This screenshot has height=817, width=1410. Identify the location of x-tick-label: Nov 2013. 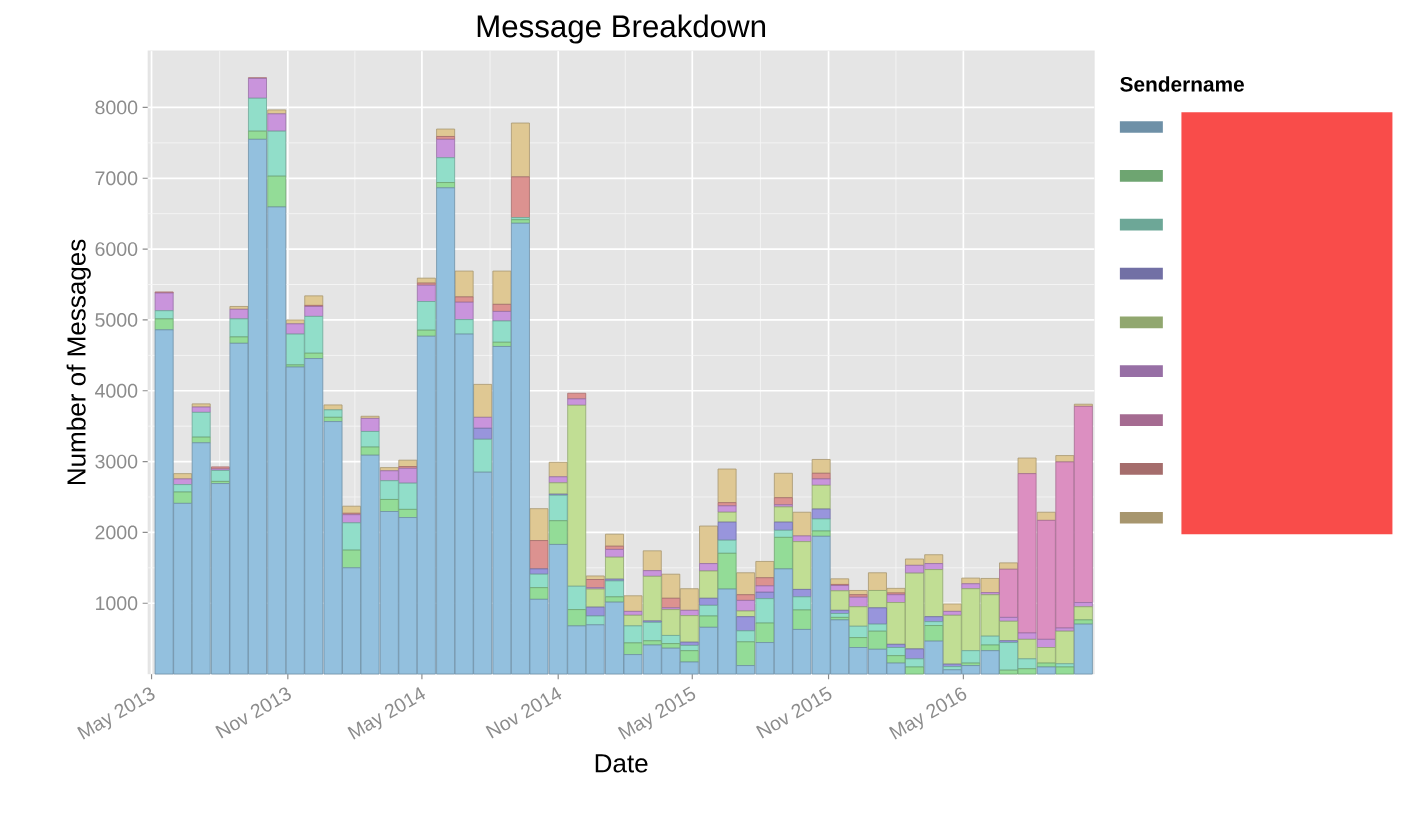
(253, 713).